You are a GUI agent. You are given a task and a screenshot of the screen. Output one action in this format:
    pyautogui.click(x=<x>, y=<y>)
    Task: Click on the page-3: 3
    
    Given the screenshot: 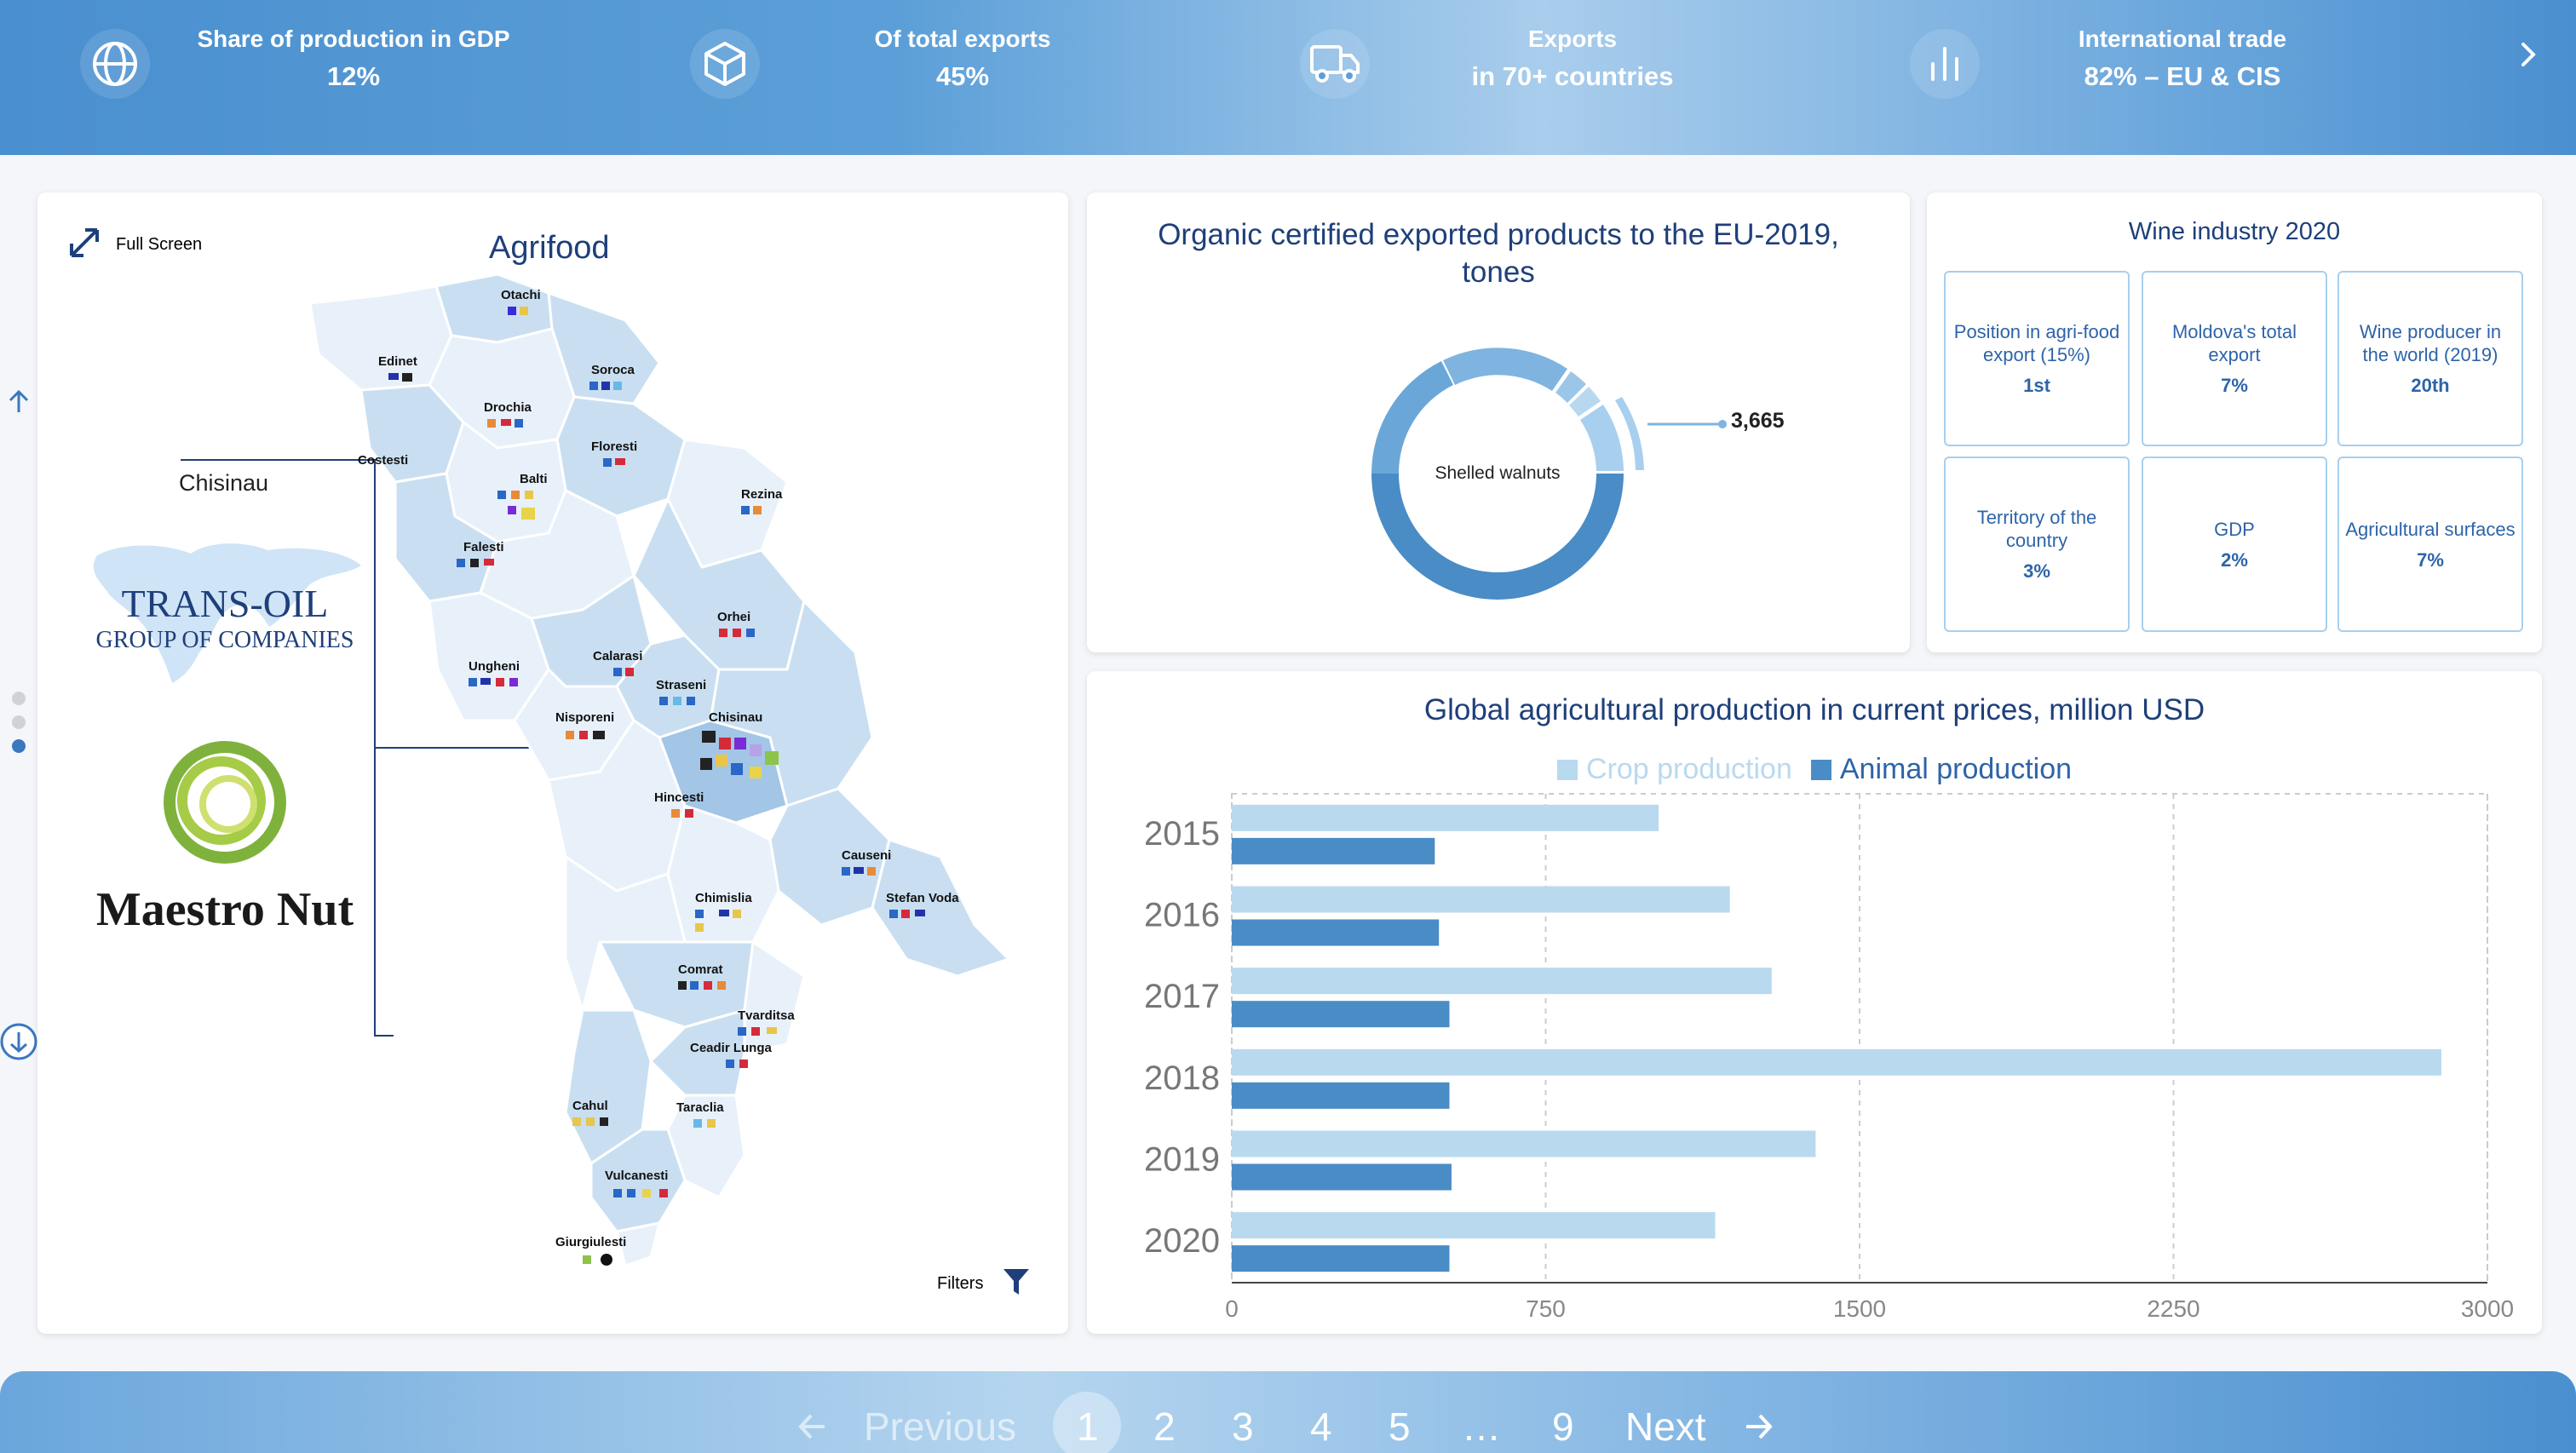 What is the action you would take?
    pyautogui.click(x=1243, y=1426)
    